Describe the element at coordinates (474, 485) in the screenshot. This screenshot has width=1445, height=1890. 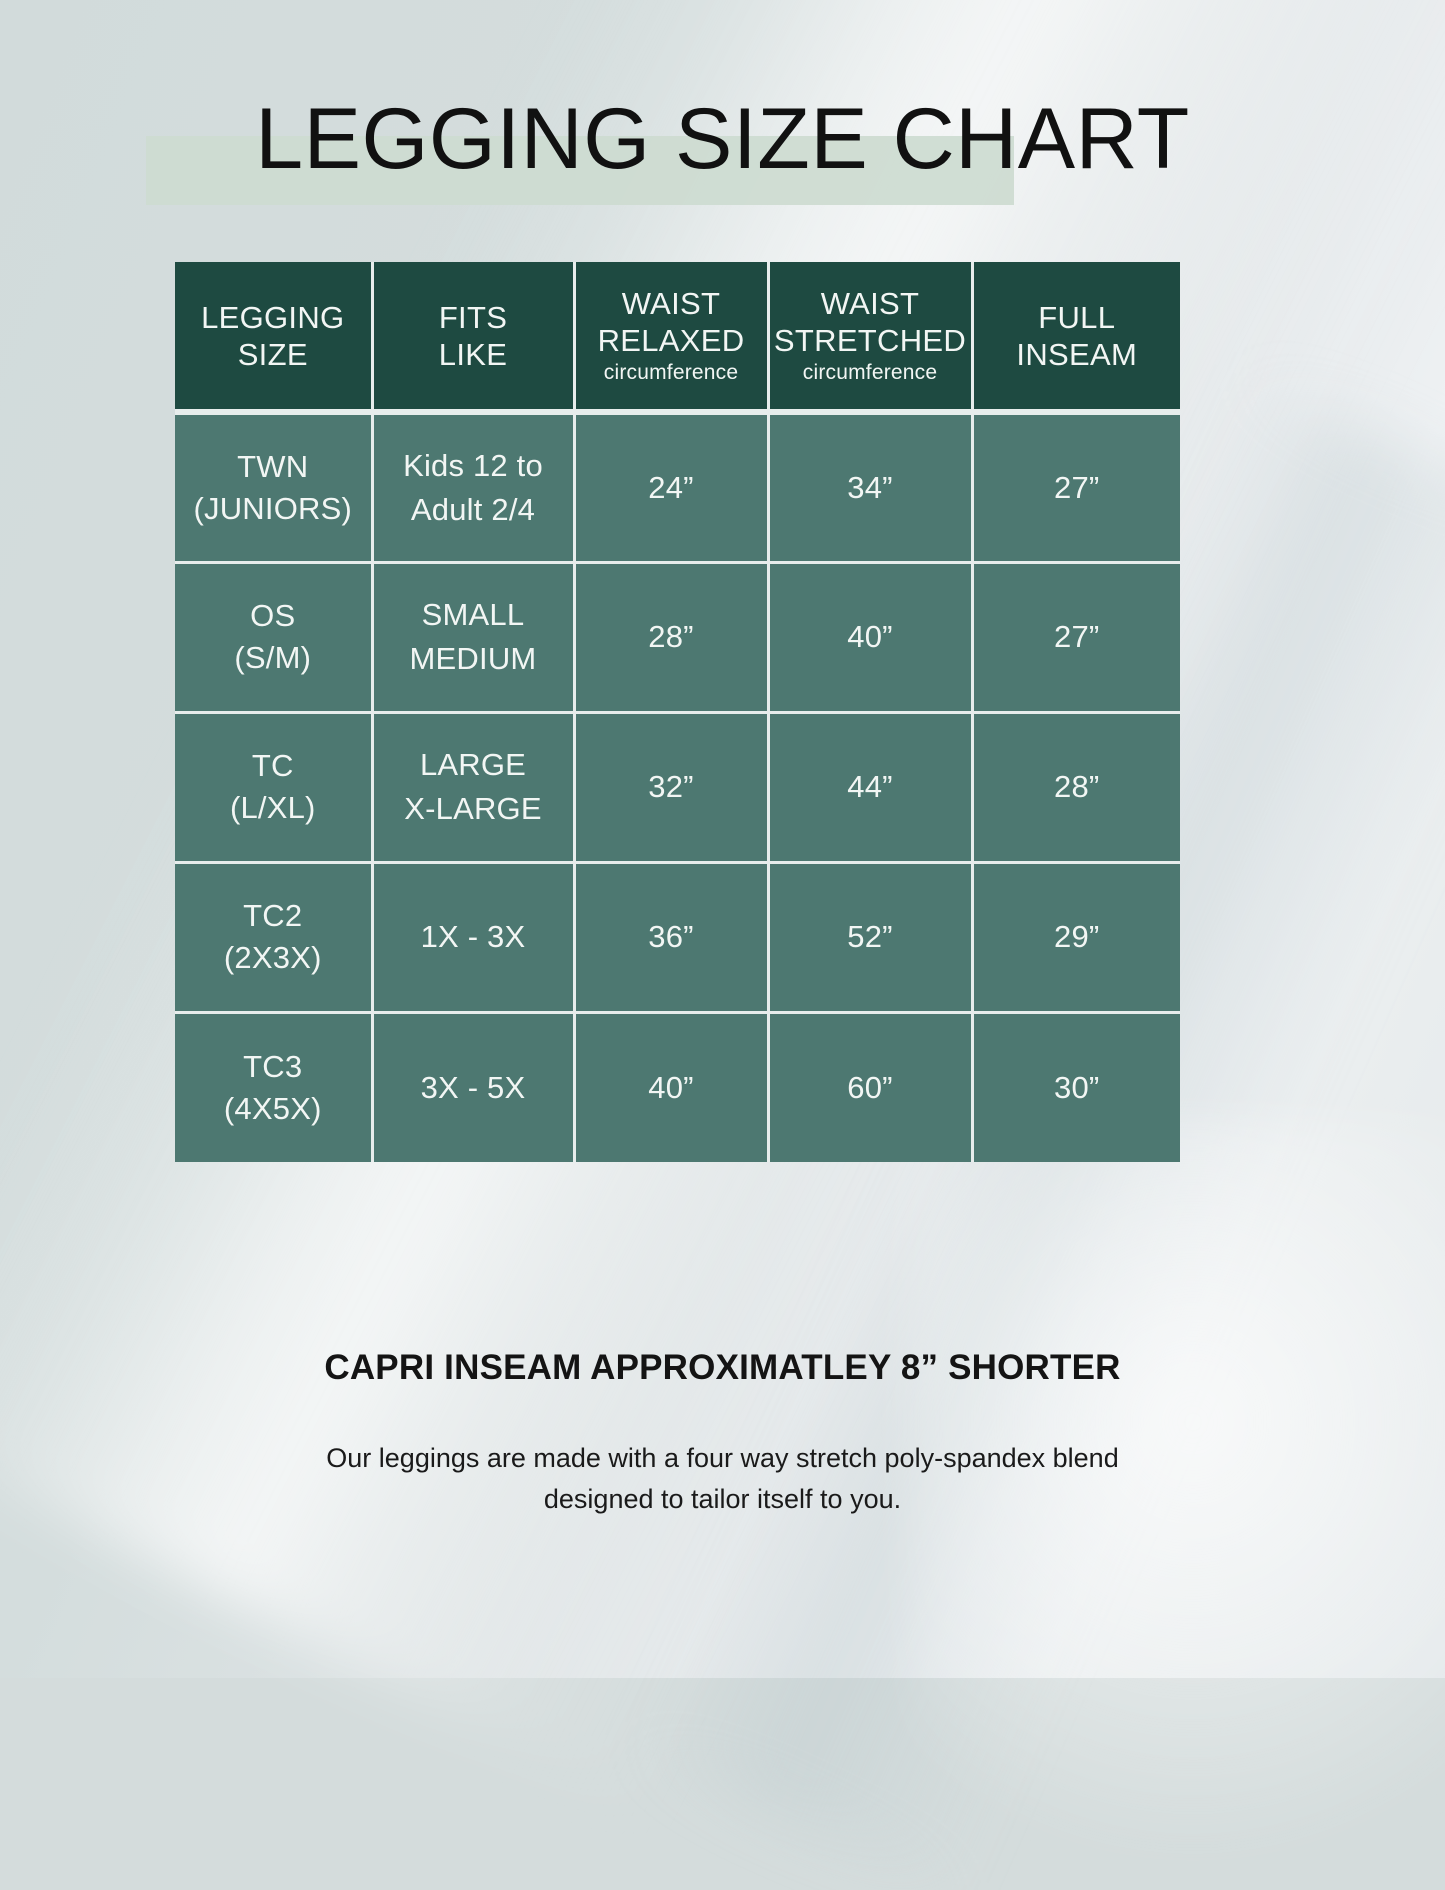
I see `cell-fits-like: Kids 12 to Adult 2/4` at that location.